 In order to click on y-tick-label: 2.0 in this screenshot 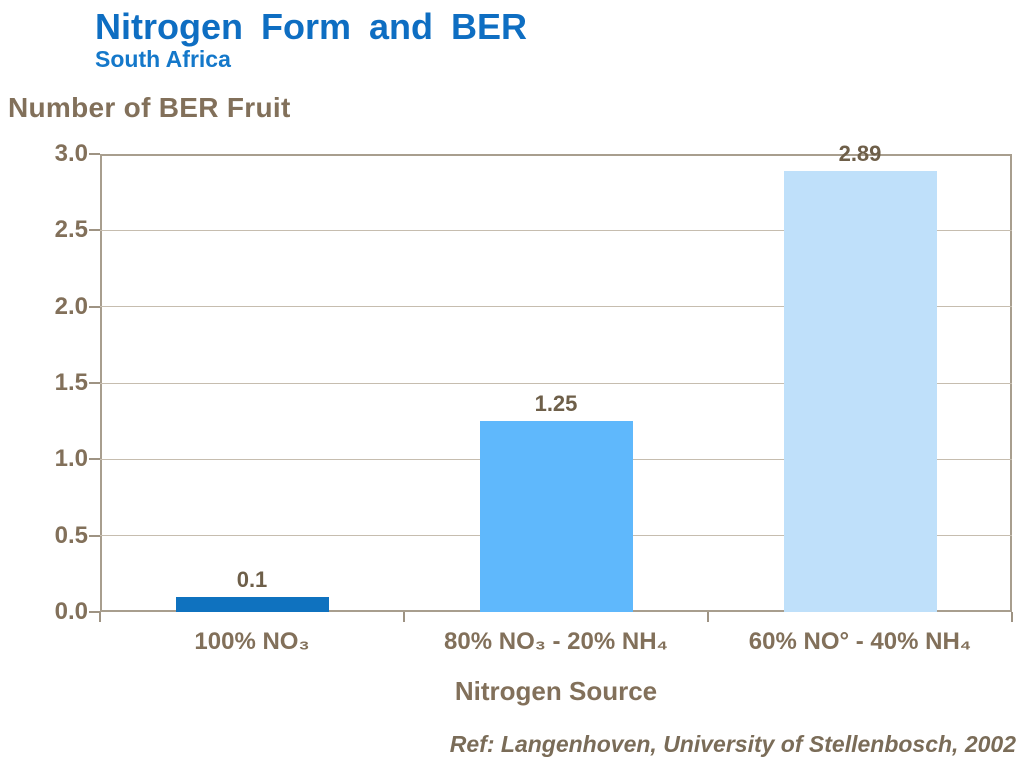, I will do `click(71, 306)`.